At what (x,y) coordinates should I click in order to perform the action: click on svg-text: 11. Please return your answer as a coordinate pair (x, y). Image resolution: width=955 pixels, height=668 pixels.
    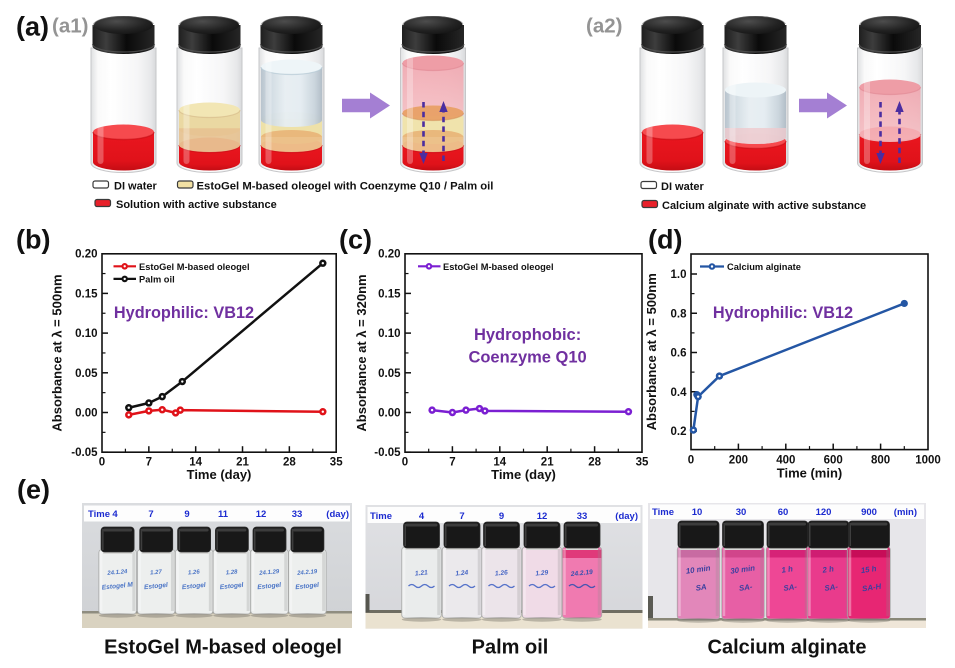
    Looking at the image, I should click on (223, 514).